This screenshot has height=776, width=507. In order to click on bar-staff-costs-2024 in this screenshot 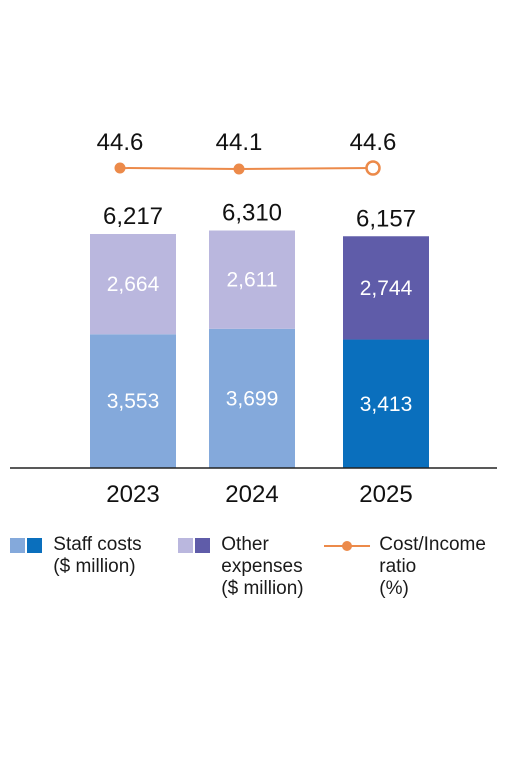, I will do `click(252, 398)`.